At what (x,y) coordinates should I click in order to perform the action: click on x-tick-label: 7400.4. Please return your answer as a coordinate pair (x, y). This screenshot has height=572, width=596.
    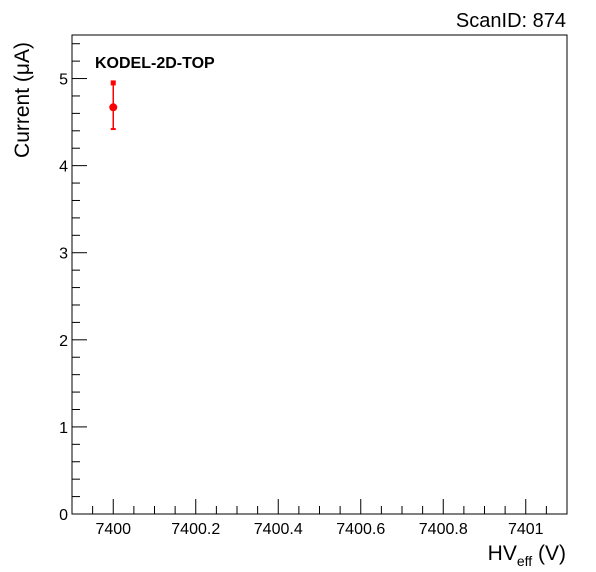
    Looking at the image, I should click on (278, 529).